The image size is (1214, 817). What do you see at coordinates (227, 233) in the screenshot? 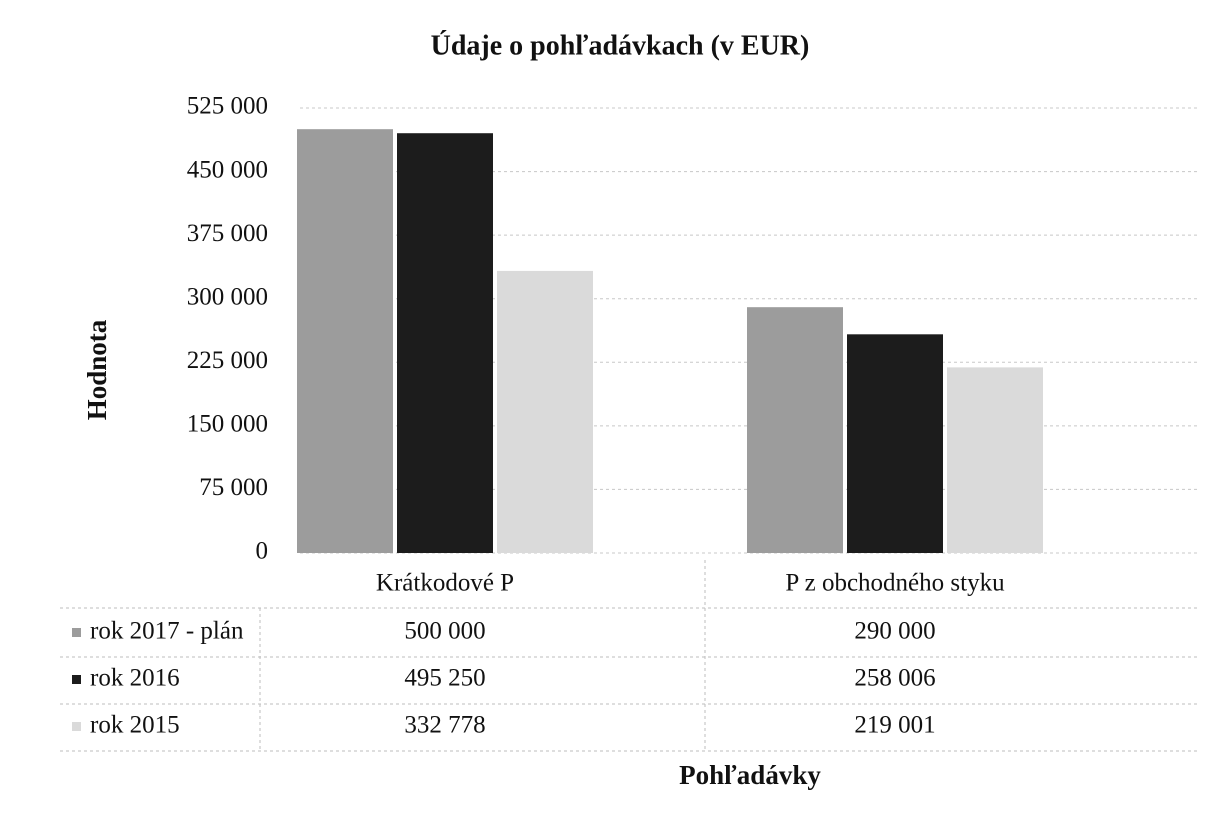
I see `y-tick-label: 375 000` at bounding box center [227, 233].